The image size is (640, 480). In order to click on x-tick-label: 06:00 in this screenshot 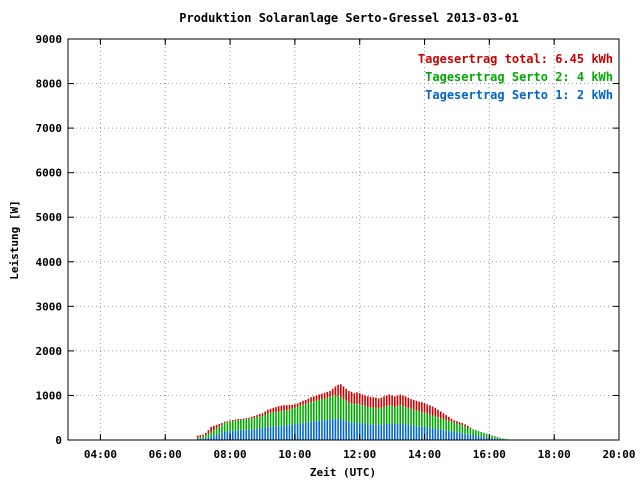, I will do `click(165, 454)`.